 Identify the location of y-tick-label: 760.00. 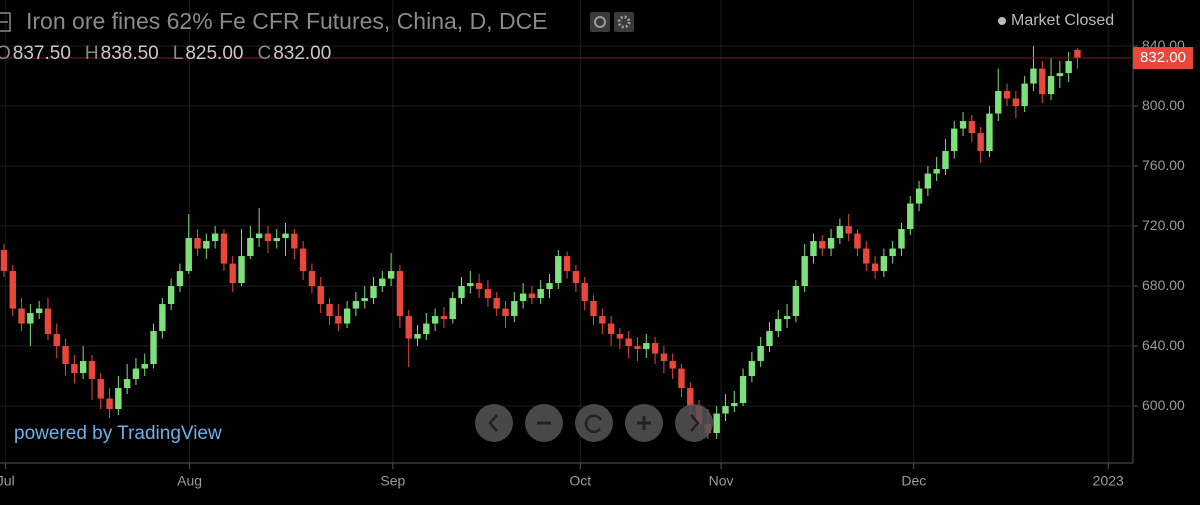
(1163, 165).